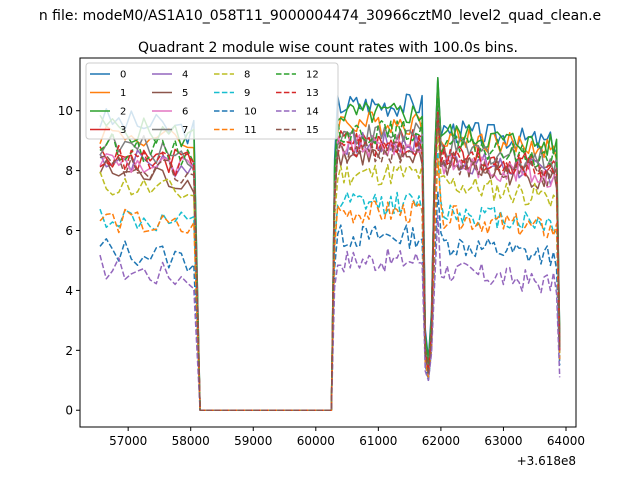  What do you see at coordinates (566, 441) in the screenshot?
I see `x-tick-label: 64000` at bounding box center [566, 441].